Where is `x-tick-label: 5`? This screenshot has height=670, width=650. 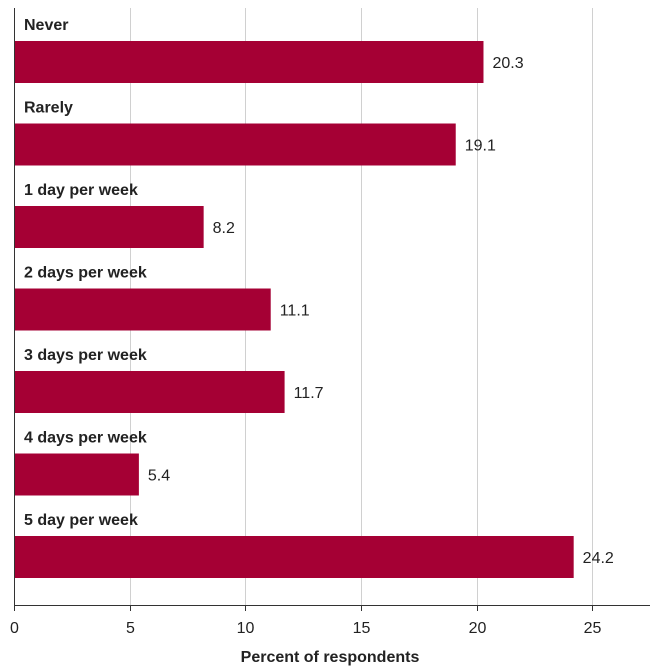
x-tick-label: 5 is located at coordinates (130, 628).